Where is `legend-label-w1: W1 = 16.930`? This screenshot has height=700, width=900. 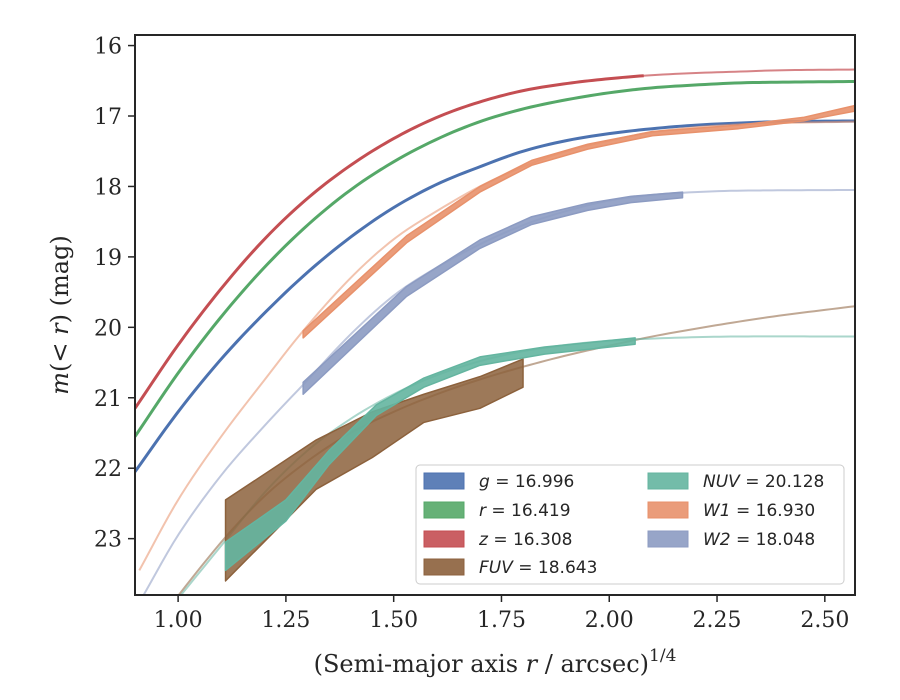
legend-label-w1: W1 = 16.930 is located at coordinates (759, 511).